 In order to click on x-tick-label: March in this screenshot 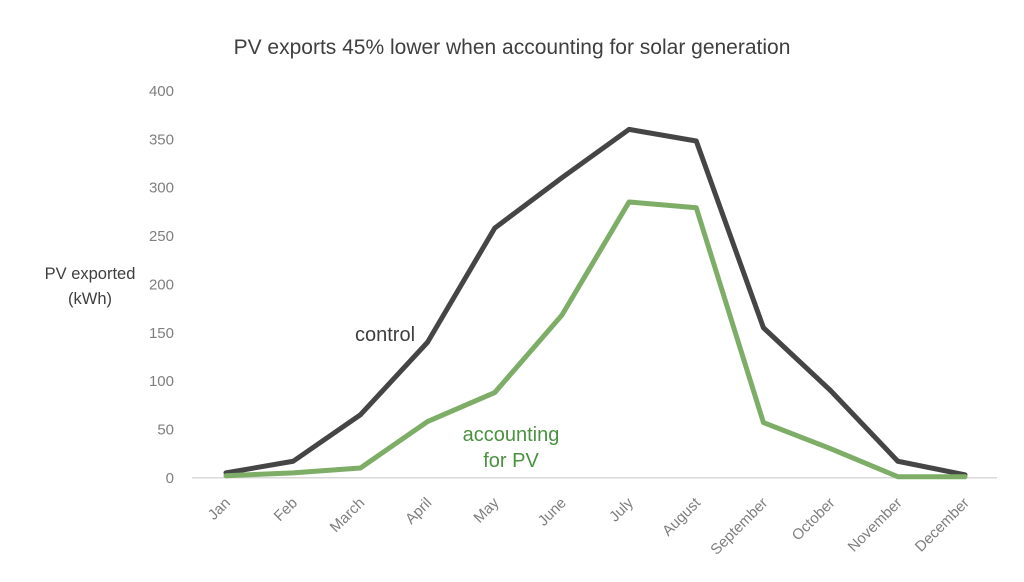, I will do `click(347, 515)`.